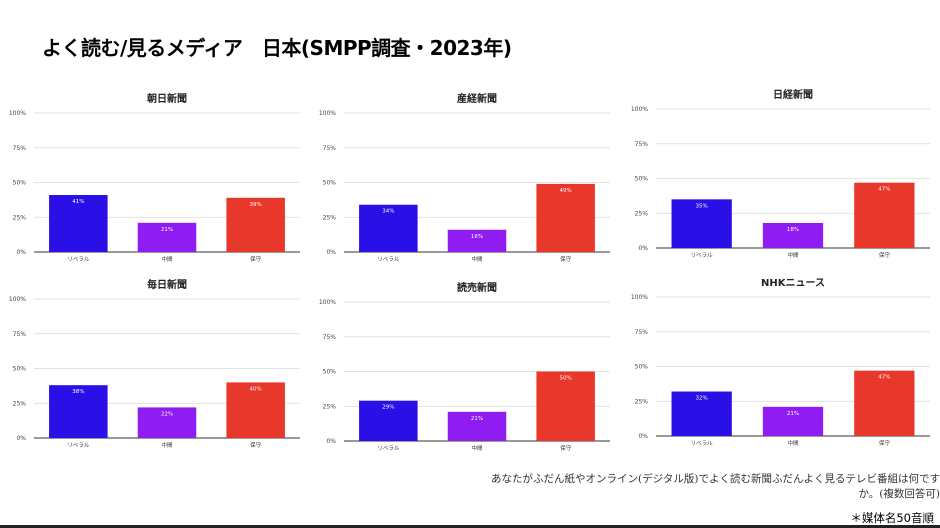  Describe the element at coordinates (793, 94) in the screenshot. I see `chart-title: 日経新聞` at that location.